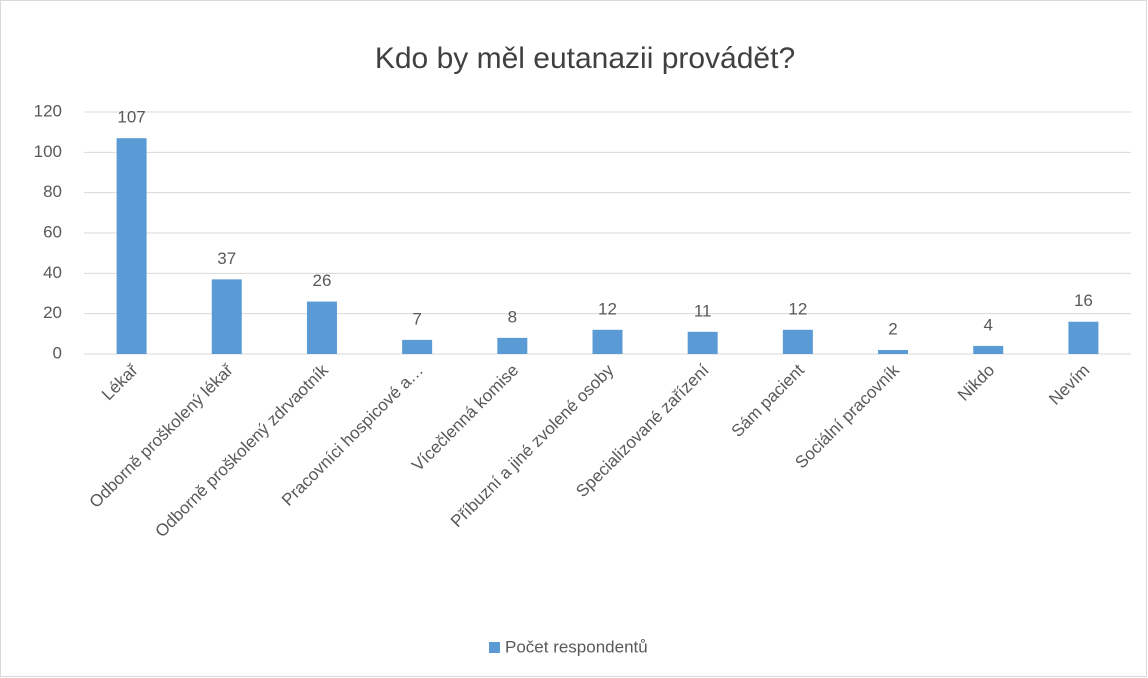 The image size is (1148, 678). I want to click on data-label: 2, so click(892, 328).